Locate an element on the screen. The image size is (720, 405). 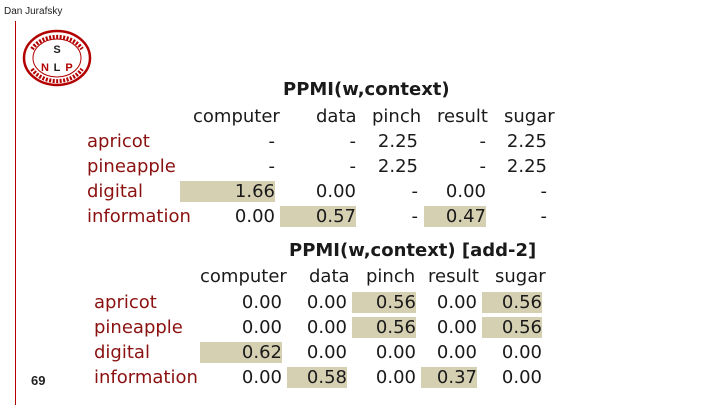
page-number: 69 is located at coordinates (38, 380).